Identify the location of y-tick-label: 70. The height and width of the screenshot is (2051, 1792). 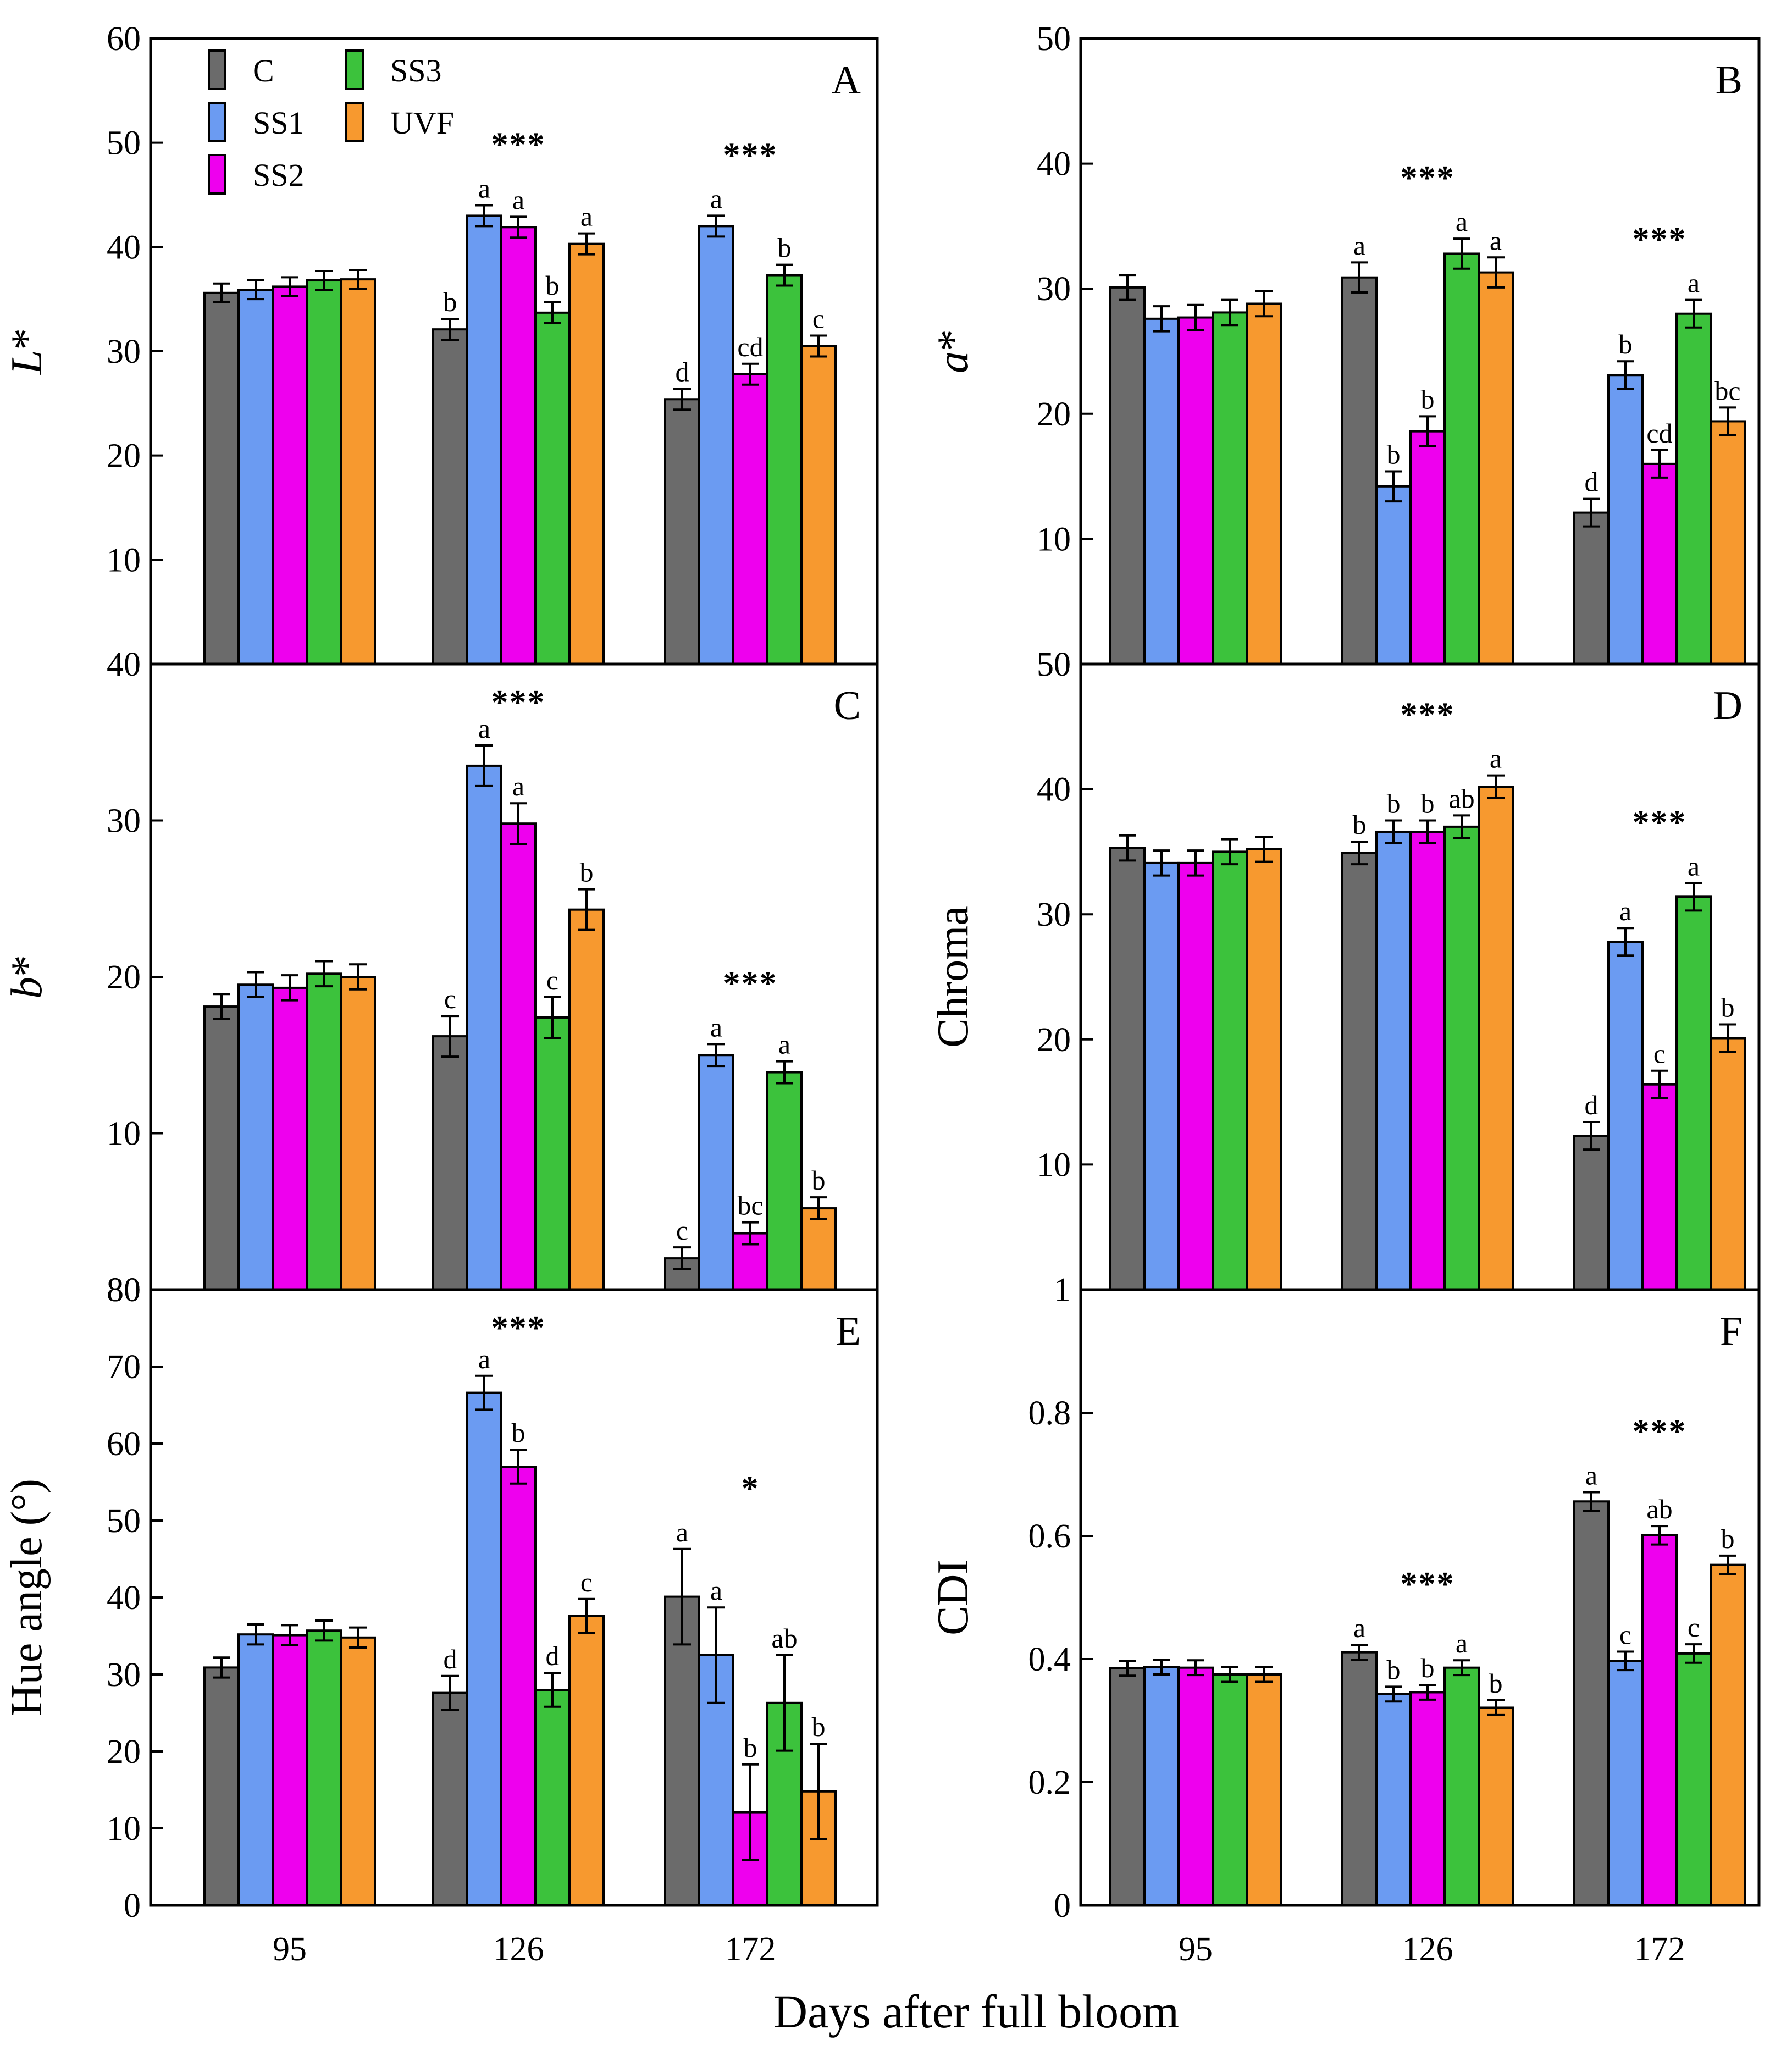
(124, 1367).